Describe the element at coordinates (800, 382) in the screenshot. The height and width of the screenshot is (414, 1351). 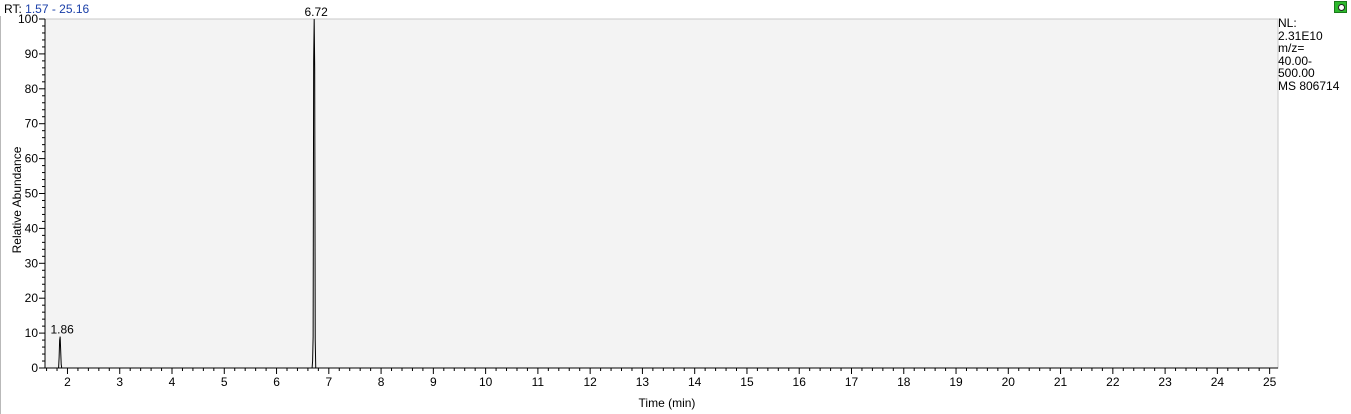
I see `x-tick-label: 16` at that location.